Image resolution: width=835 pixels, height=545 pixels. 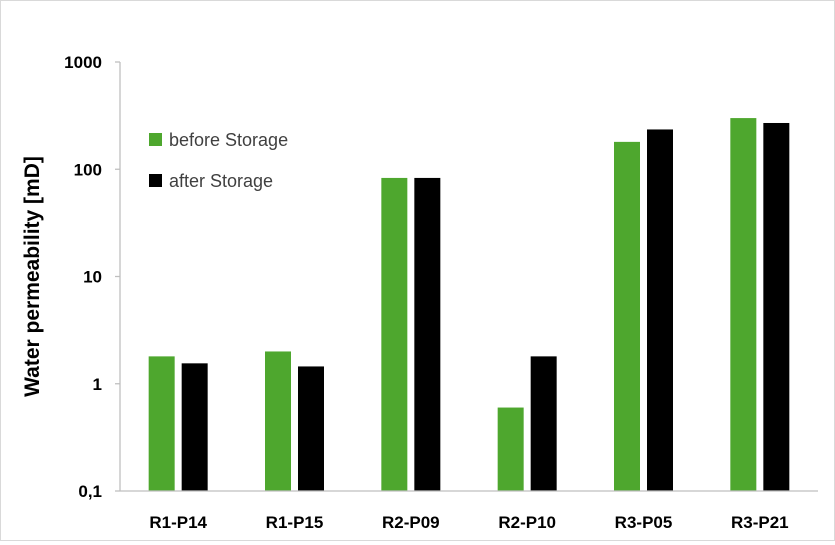 What do you see at coordinates (660, 310) in the screenshot?
I see `bar-after-storage-r3-p05` at bounding box center [660, 310].